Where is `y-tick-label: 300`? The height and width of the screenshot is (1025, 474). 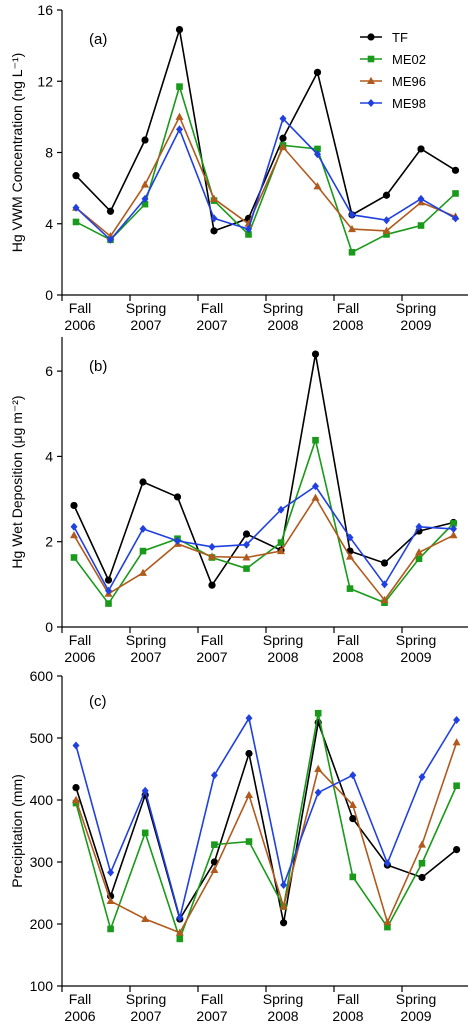 y-tick-label: 300 is located at coordinates (42, 862).